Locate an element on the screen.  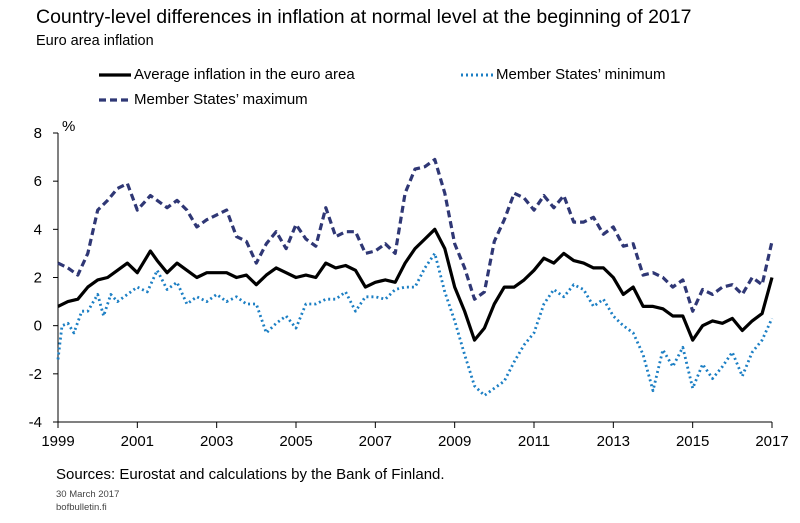
legend-item-maximum: Member States’ maximum is located at coordinates (203, 99).